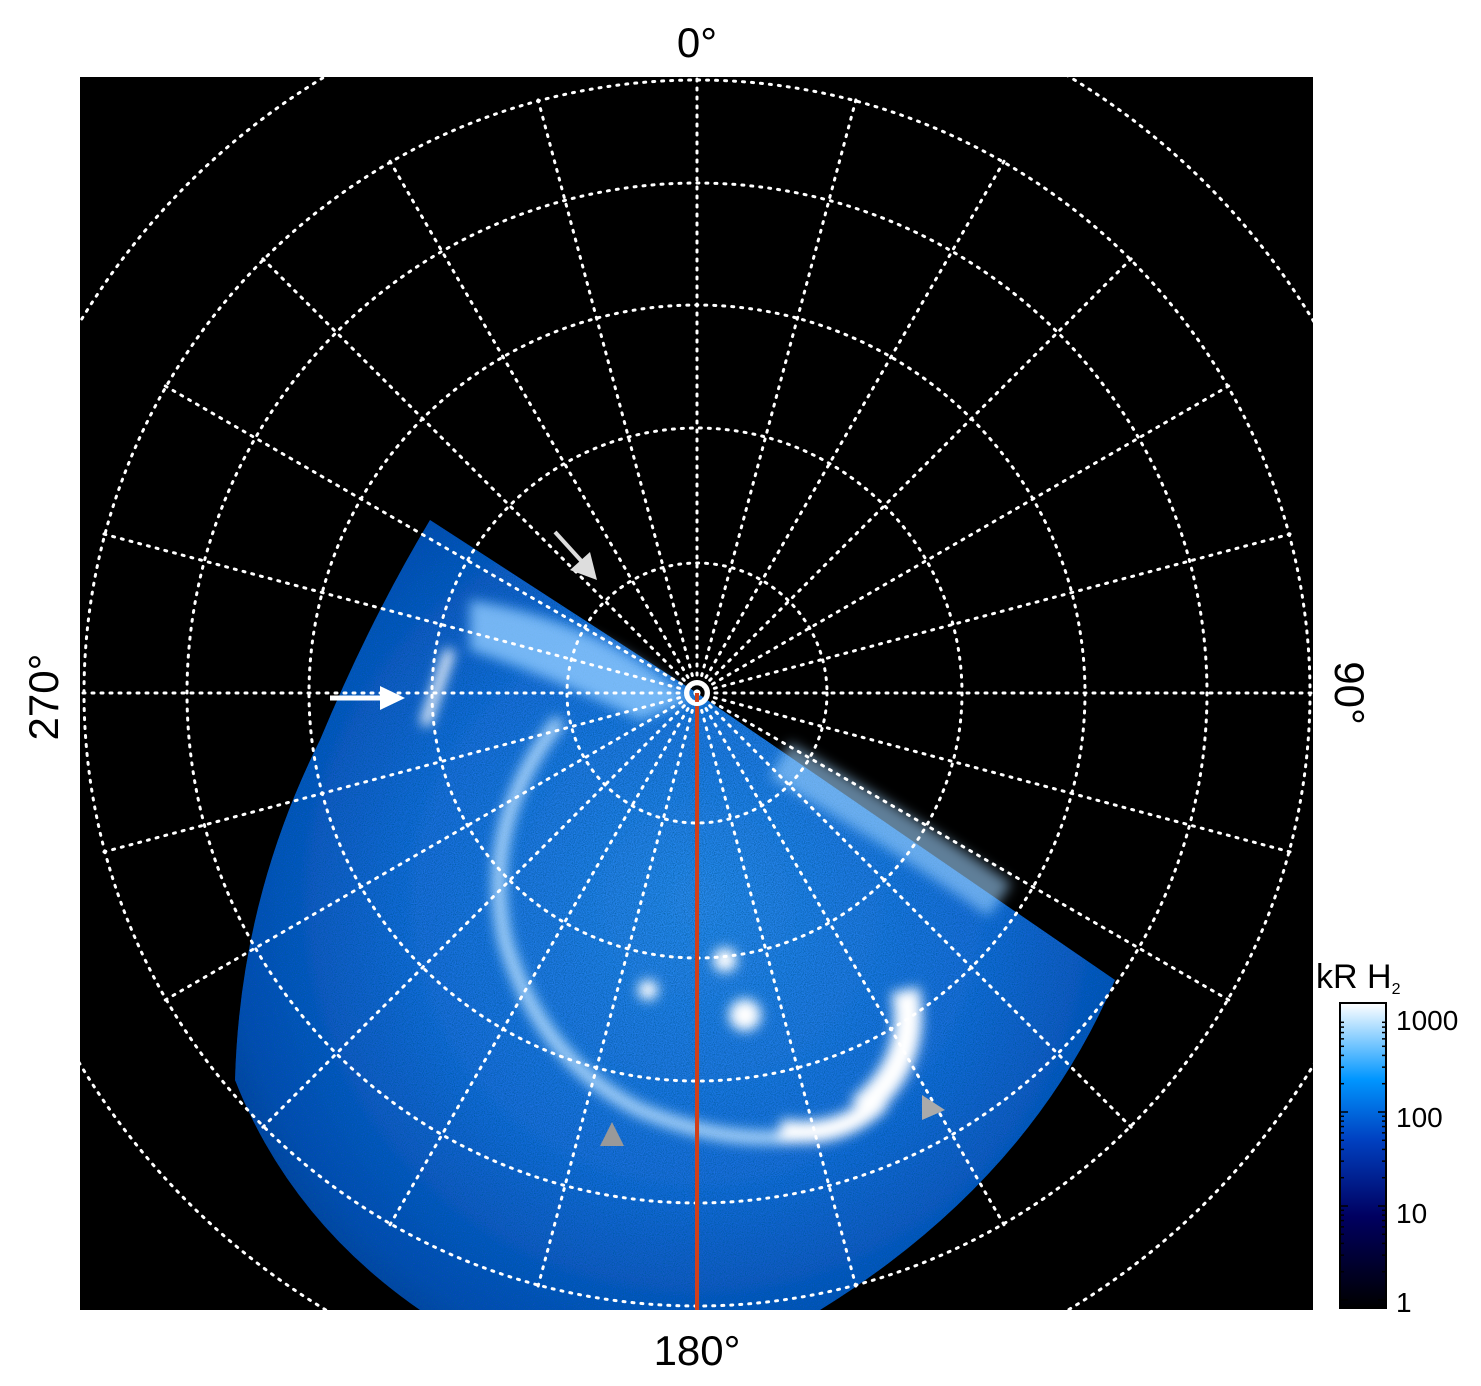 This screenshot has width=1481, height=1386. Describe the element at coordinates (1411, 1213) in the screenshot. I see `colorbar-tick-10: 10` at that location.